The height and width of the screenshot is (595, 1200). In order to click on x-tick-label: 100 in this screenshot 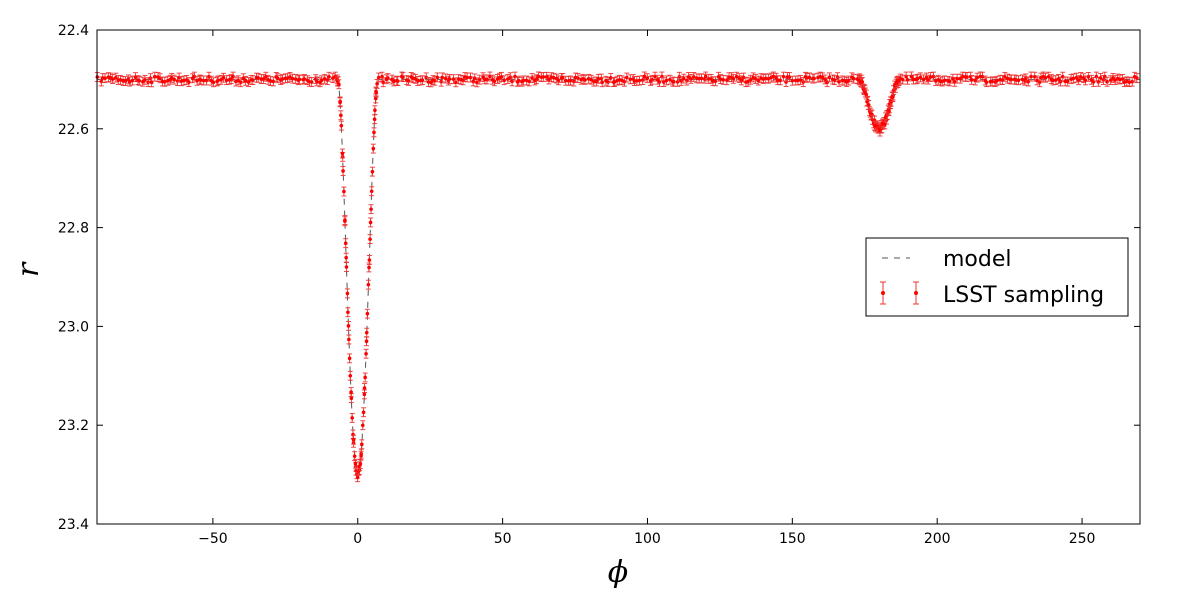, I will do `click(647, 539)`.